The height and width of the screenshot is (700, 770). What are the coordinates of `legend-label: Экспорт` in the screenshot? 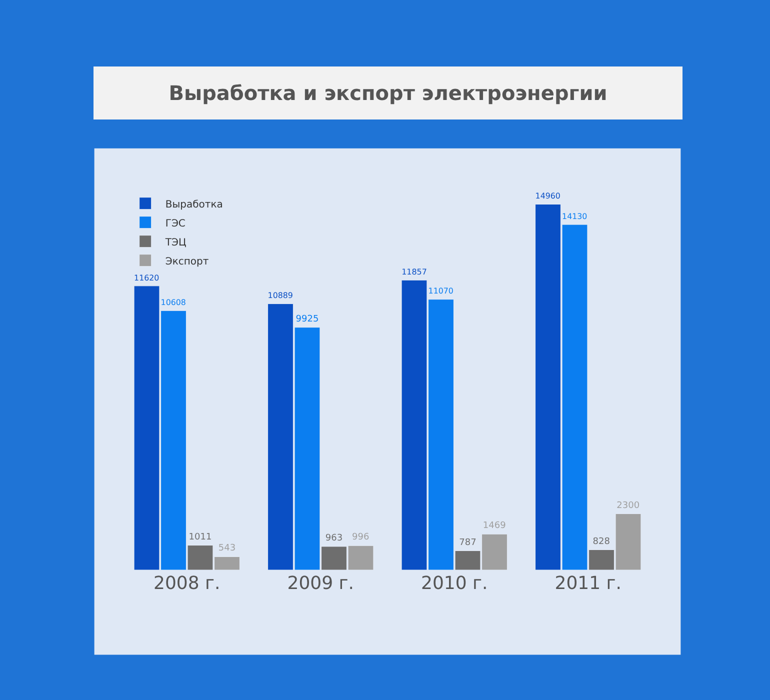 It's located at (187, 262).